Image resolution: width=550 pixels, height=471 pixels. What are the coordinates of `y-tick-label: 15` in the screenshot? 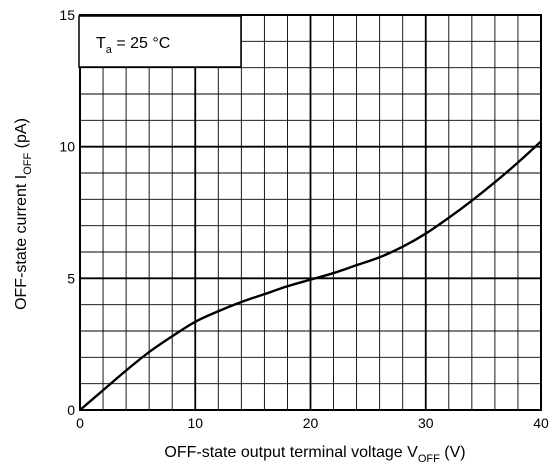 It's located at (67, 15).